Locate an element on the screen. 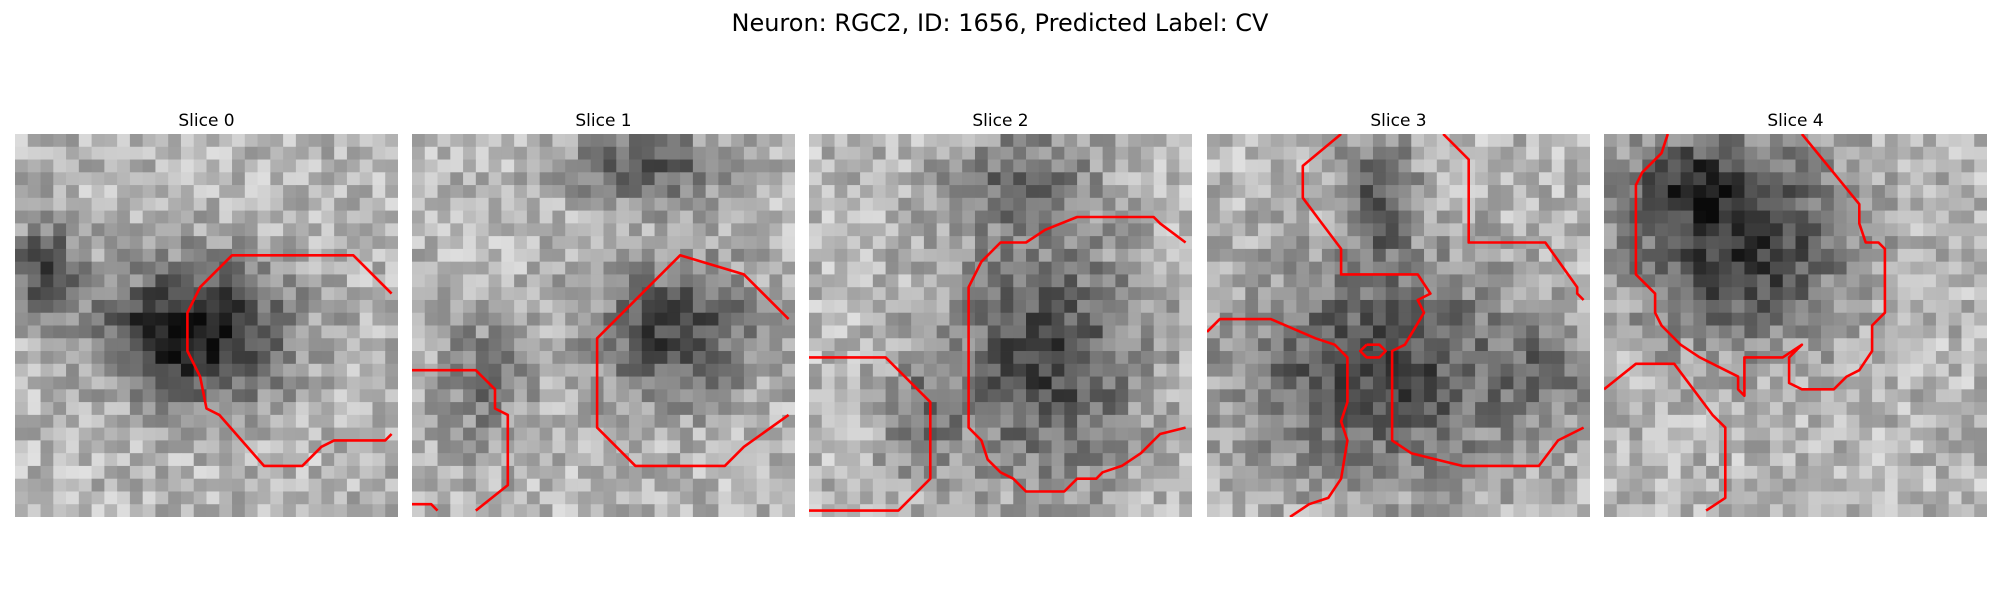 Image resolution: width=2000 pixels, height=600 pixels. slice-title: Slice 2 is located at coordinates (1000, 121).